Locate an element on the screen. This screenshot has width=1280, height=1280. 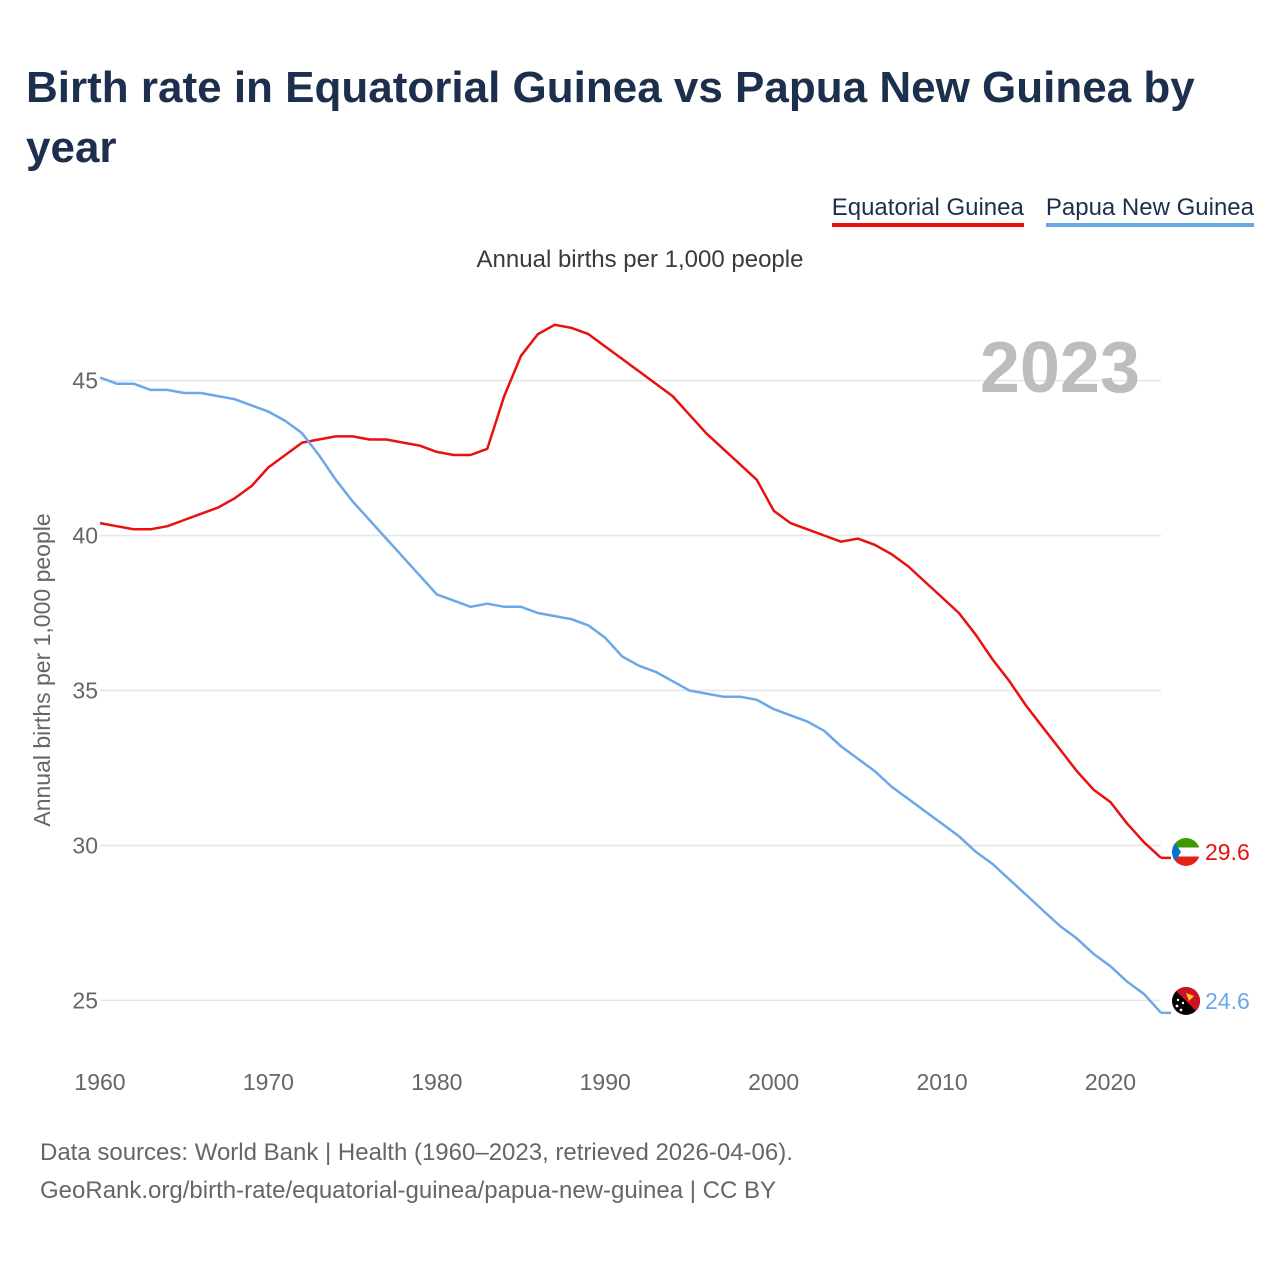
x-tick-label: 1960 is located at coordinates (99, 1082).